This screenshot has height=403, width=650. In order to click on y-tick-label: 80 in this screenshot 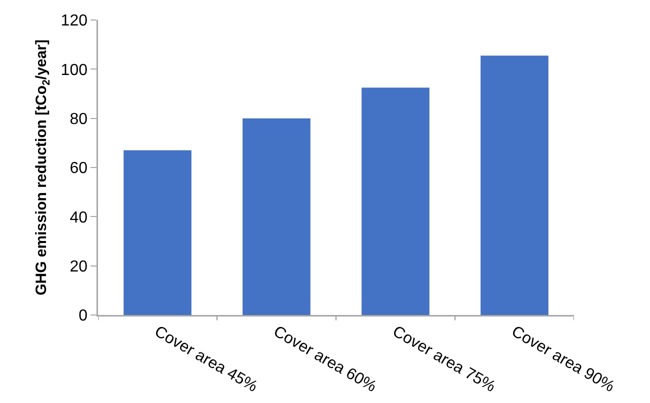, I will do `click(79, 119)`.